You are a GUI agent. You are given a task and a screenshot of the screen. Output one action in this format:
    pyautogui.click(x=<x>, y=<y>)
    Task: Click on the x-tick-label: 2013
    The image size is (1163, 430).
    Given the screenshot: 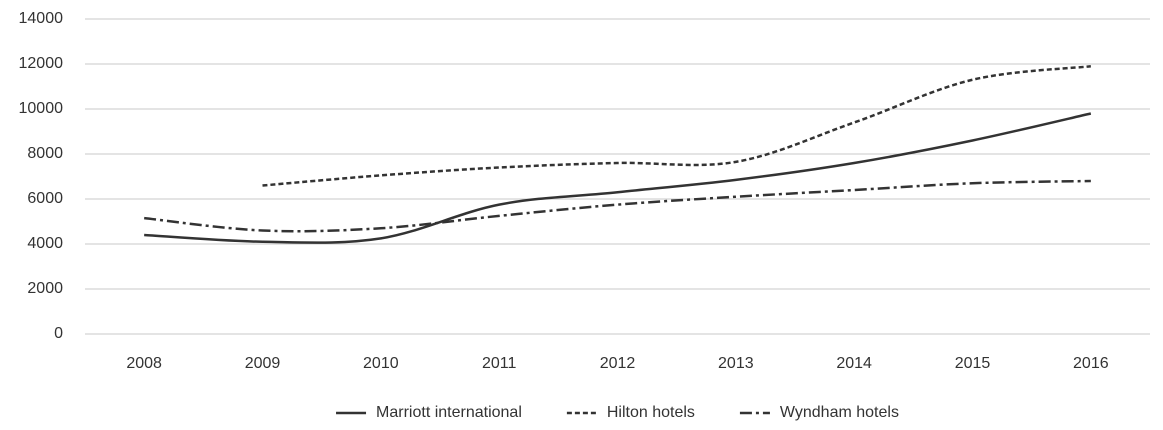 What is the action you would take?
    pyautogui.click(x=736, y=363)
    